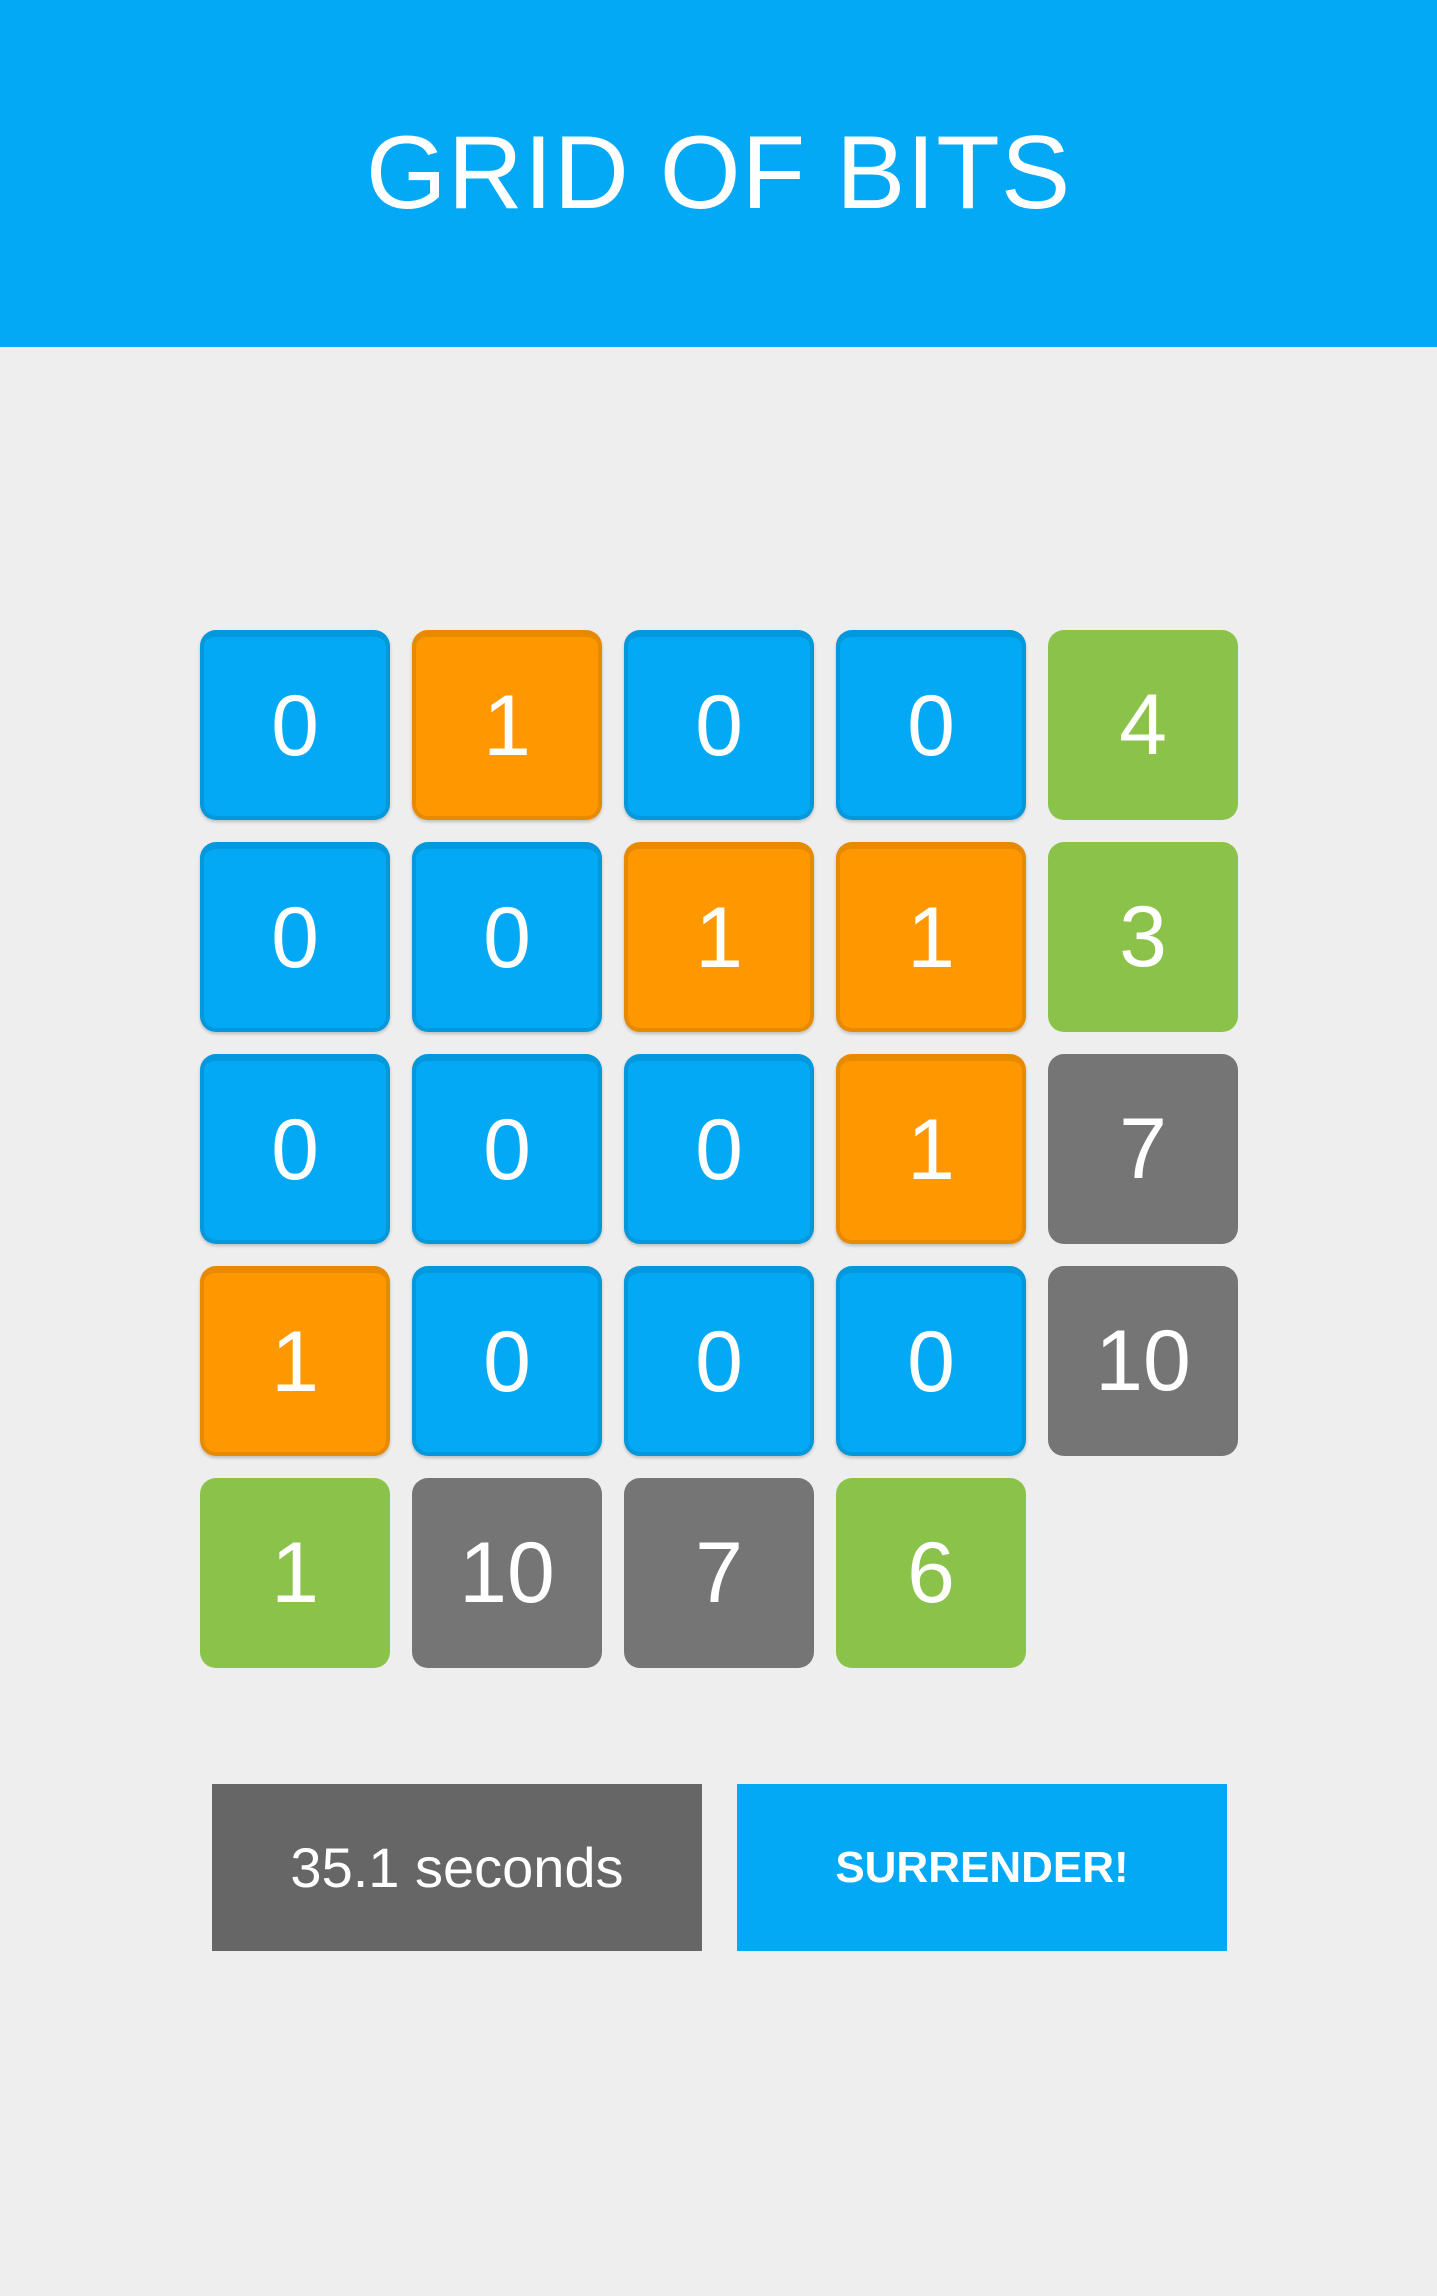 This screenshot has height=2296, width=1437. What do you see at coordinates (1143, 725) in the screenshot?
I see `row-count-tile: 4` at bounding box center [1143, 725].